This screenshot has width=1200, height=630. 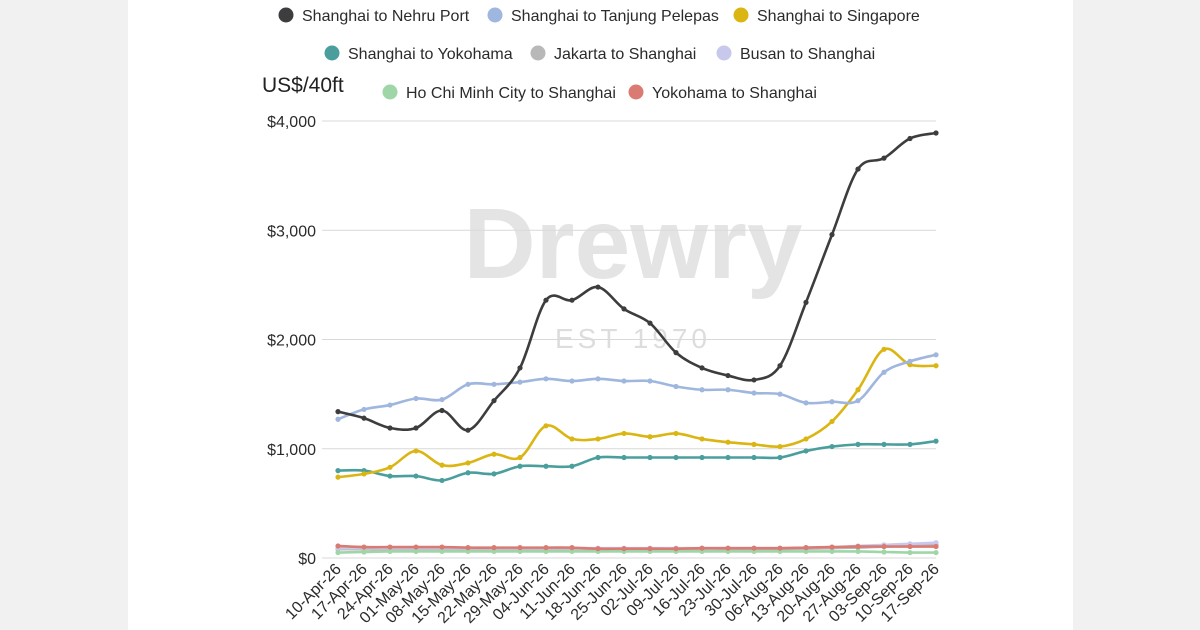 What do you see at coordinates (722, 93) in the screenshot?
I see `legend-item: Yokohama to Shanghai` at bounding box center [722, 93].